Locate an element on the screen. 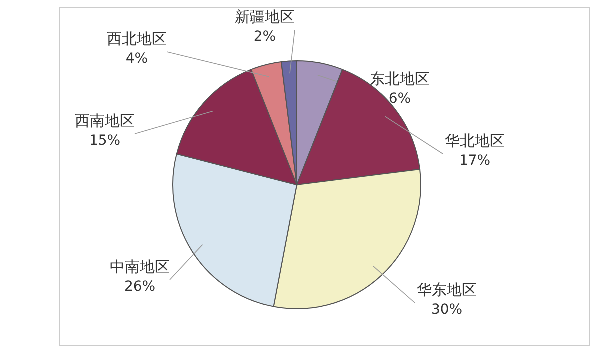 The height and width of the screenshot is (354, 600). data-label: 17% is located at coordinates (475, 161).